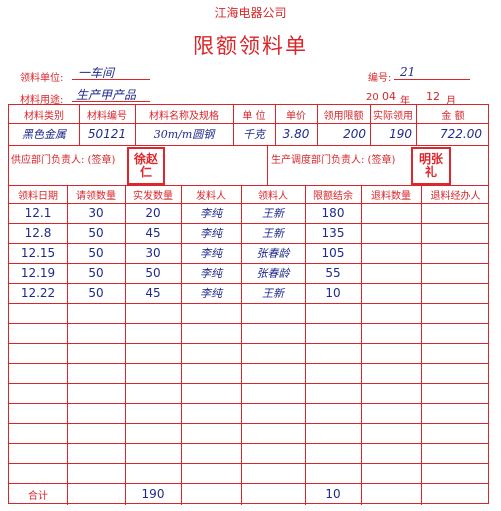 This screenshot has width=501, height=511. I want to click on row-3-date: 12.15, so click(38, 253).